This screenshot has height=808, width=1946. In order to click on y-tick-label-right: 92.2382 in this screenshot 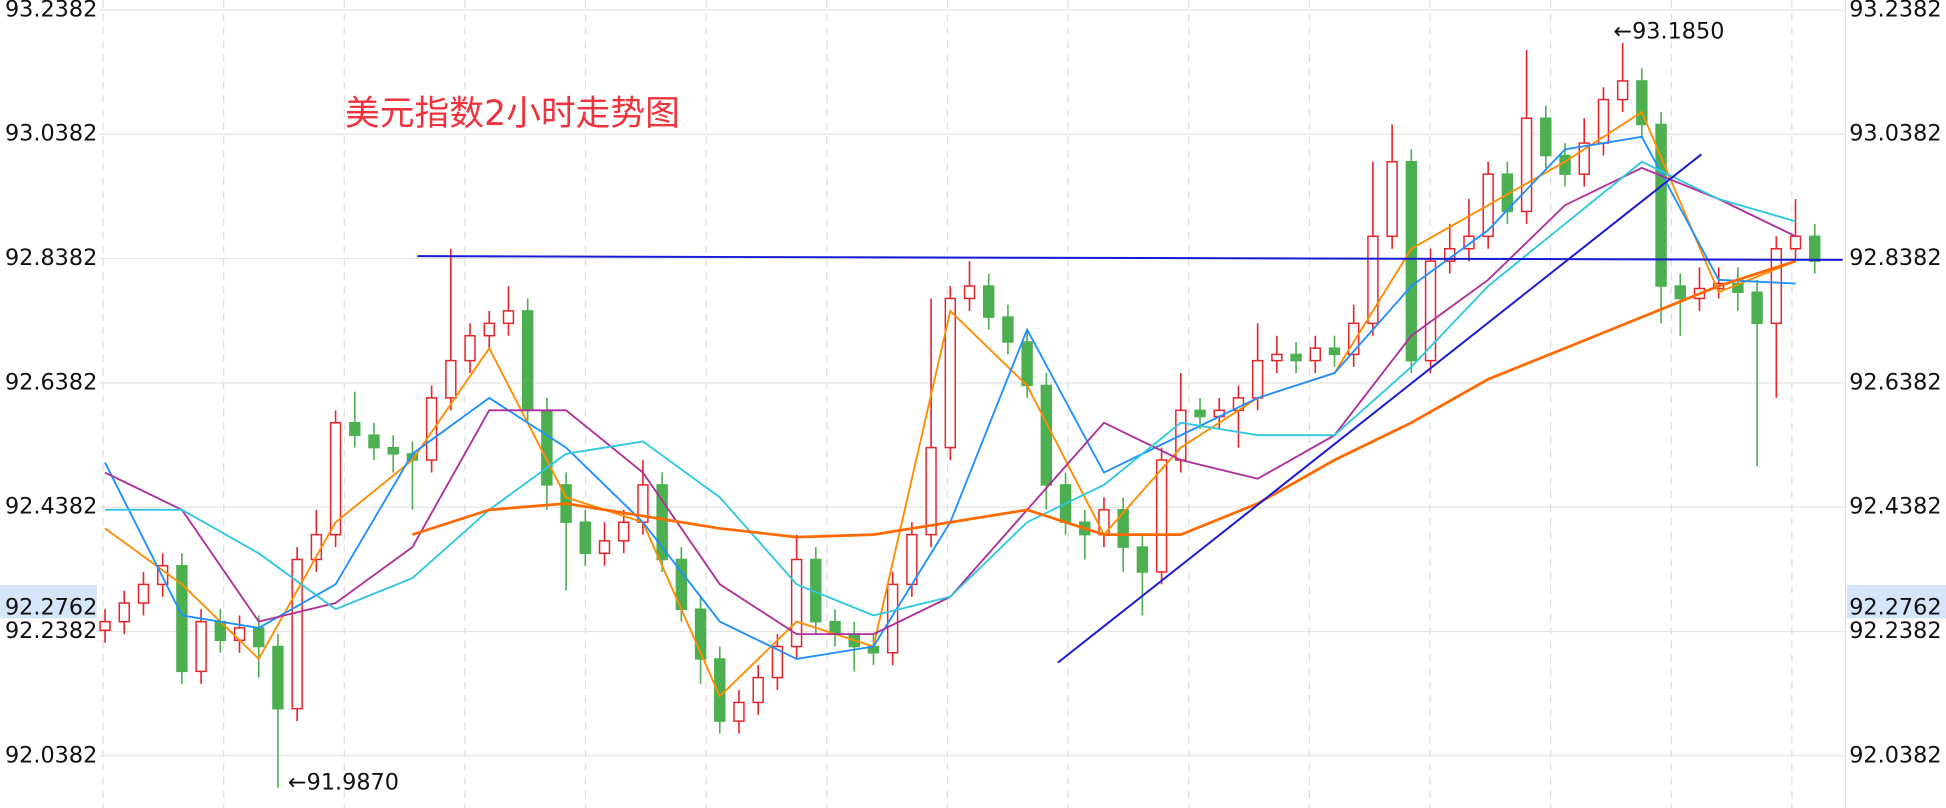, I will do `click(1895, 631)`.